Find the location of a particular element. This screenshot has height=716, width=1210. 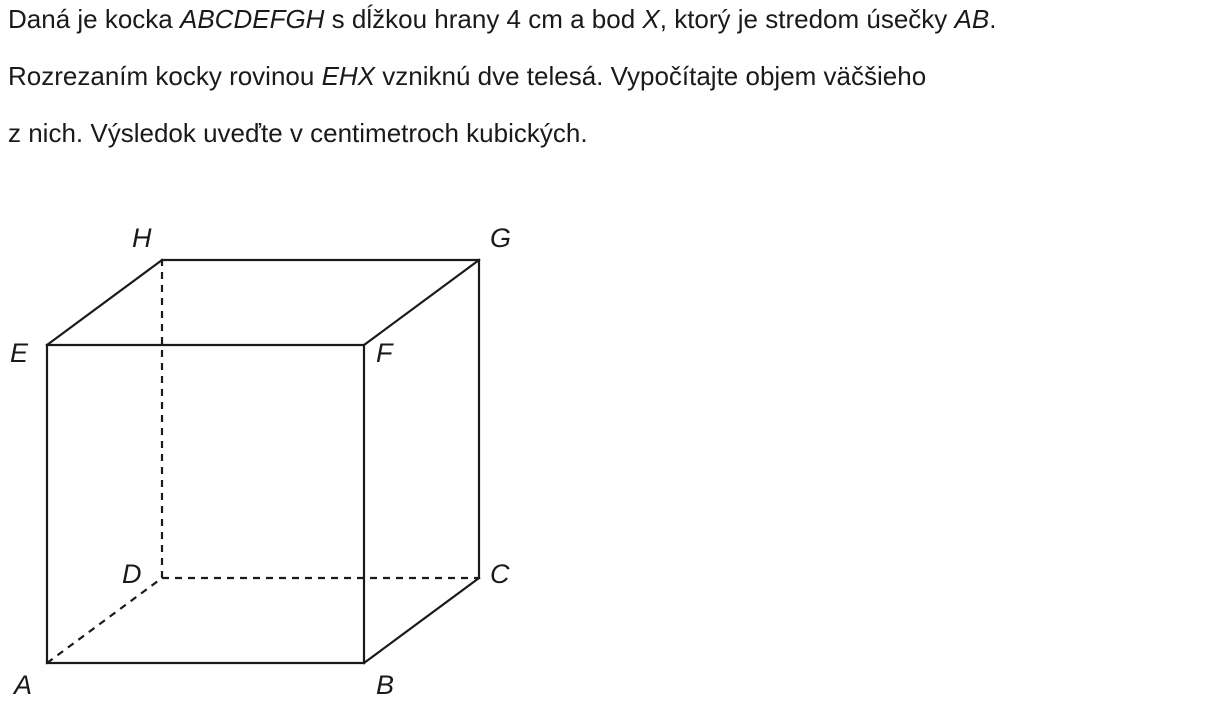

edge-BC is located at coordinates (421, 620).